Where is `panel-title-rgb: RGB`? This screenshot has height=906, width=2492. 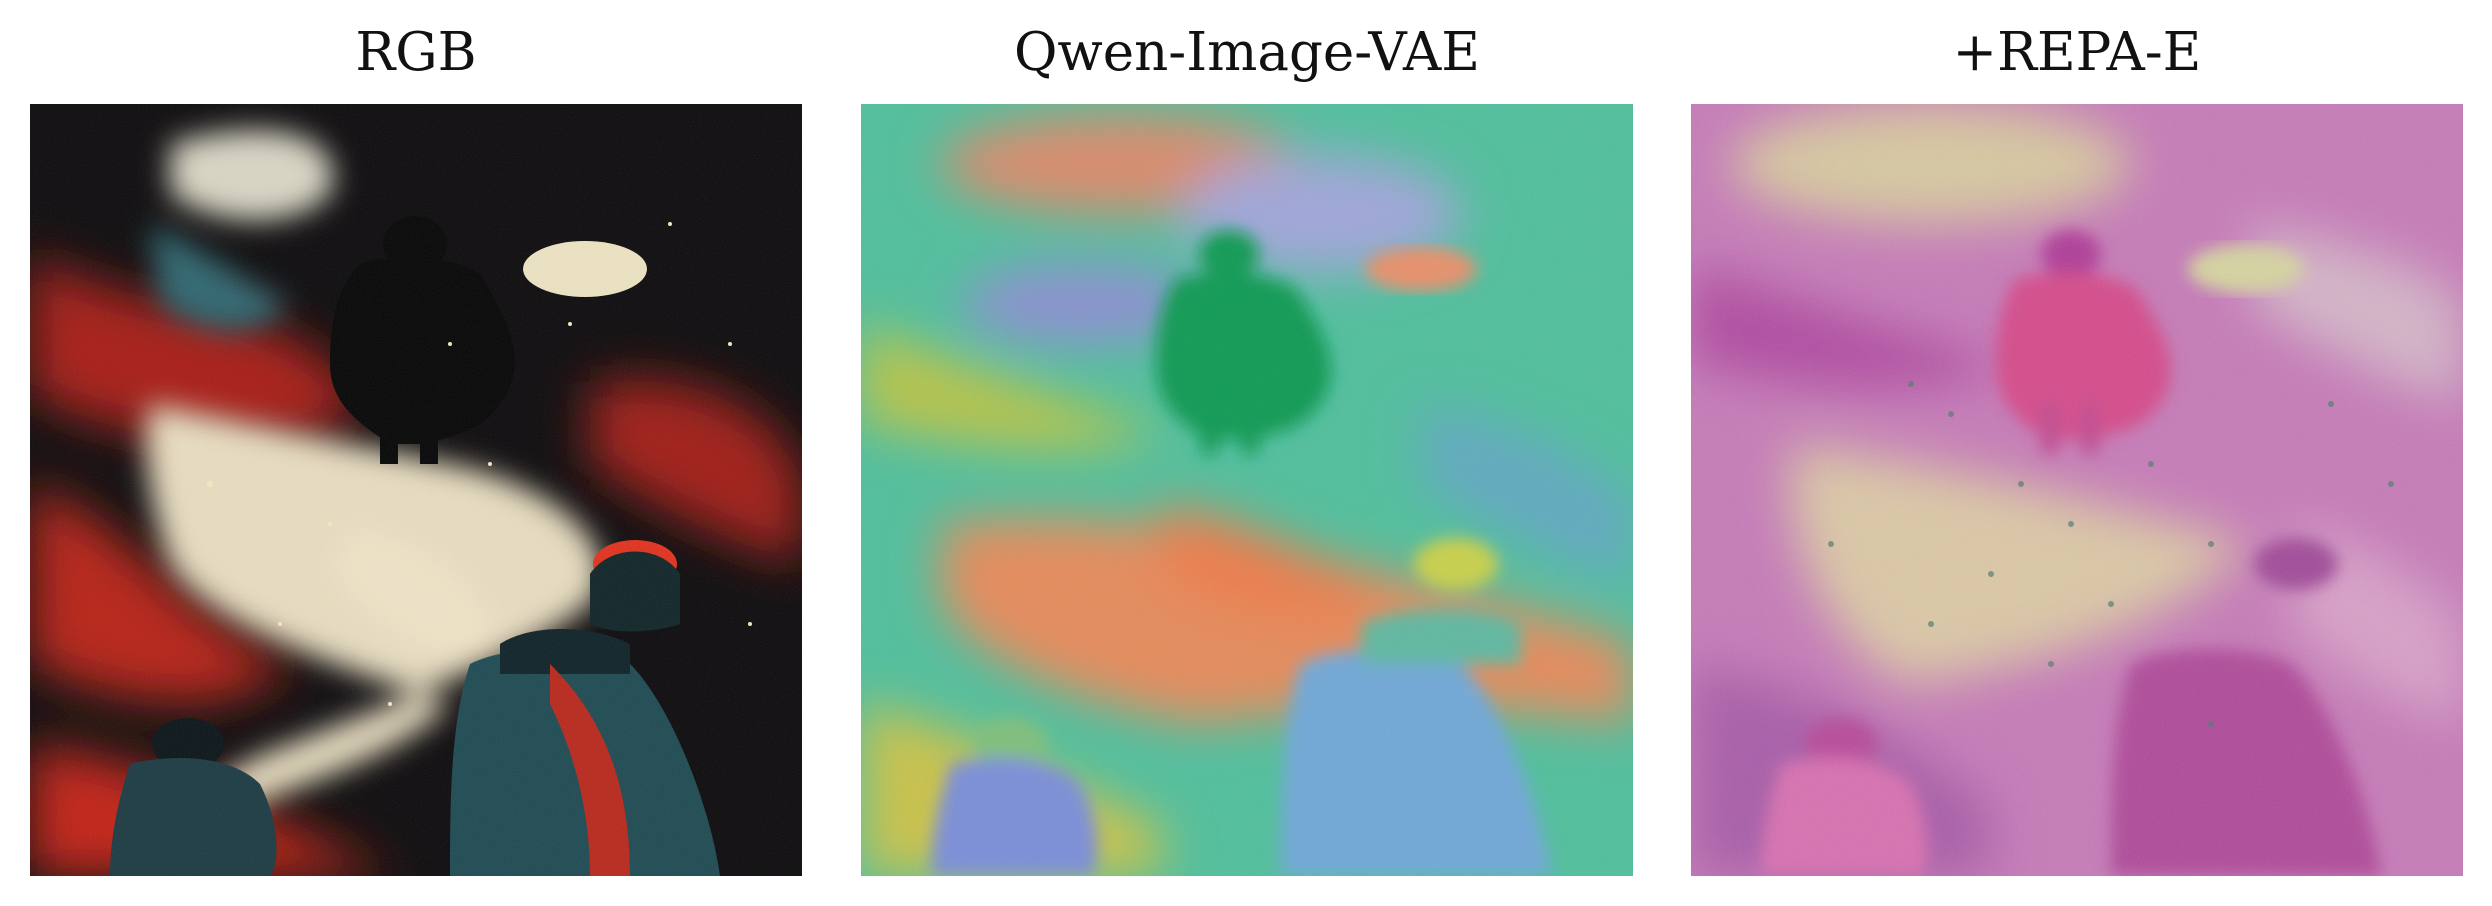 panel-title-rgb: RGB is located at coordinates (416, 52).